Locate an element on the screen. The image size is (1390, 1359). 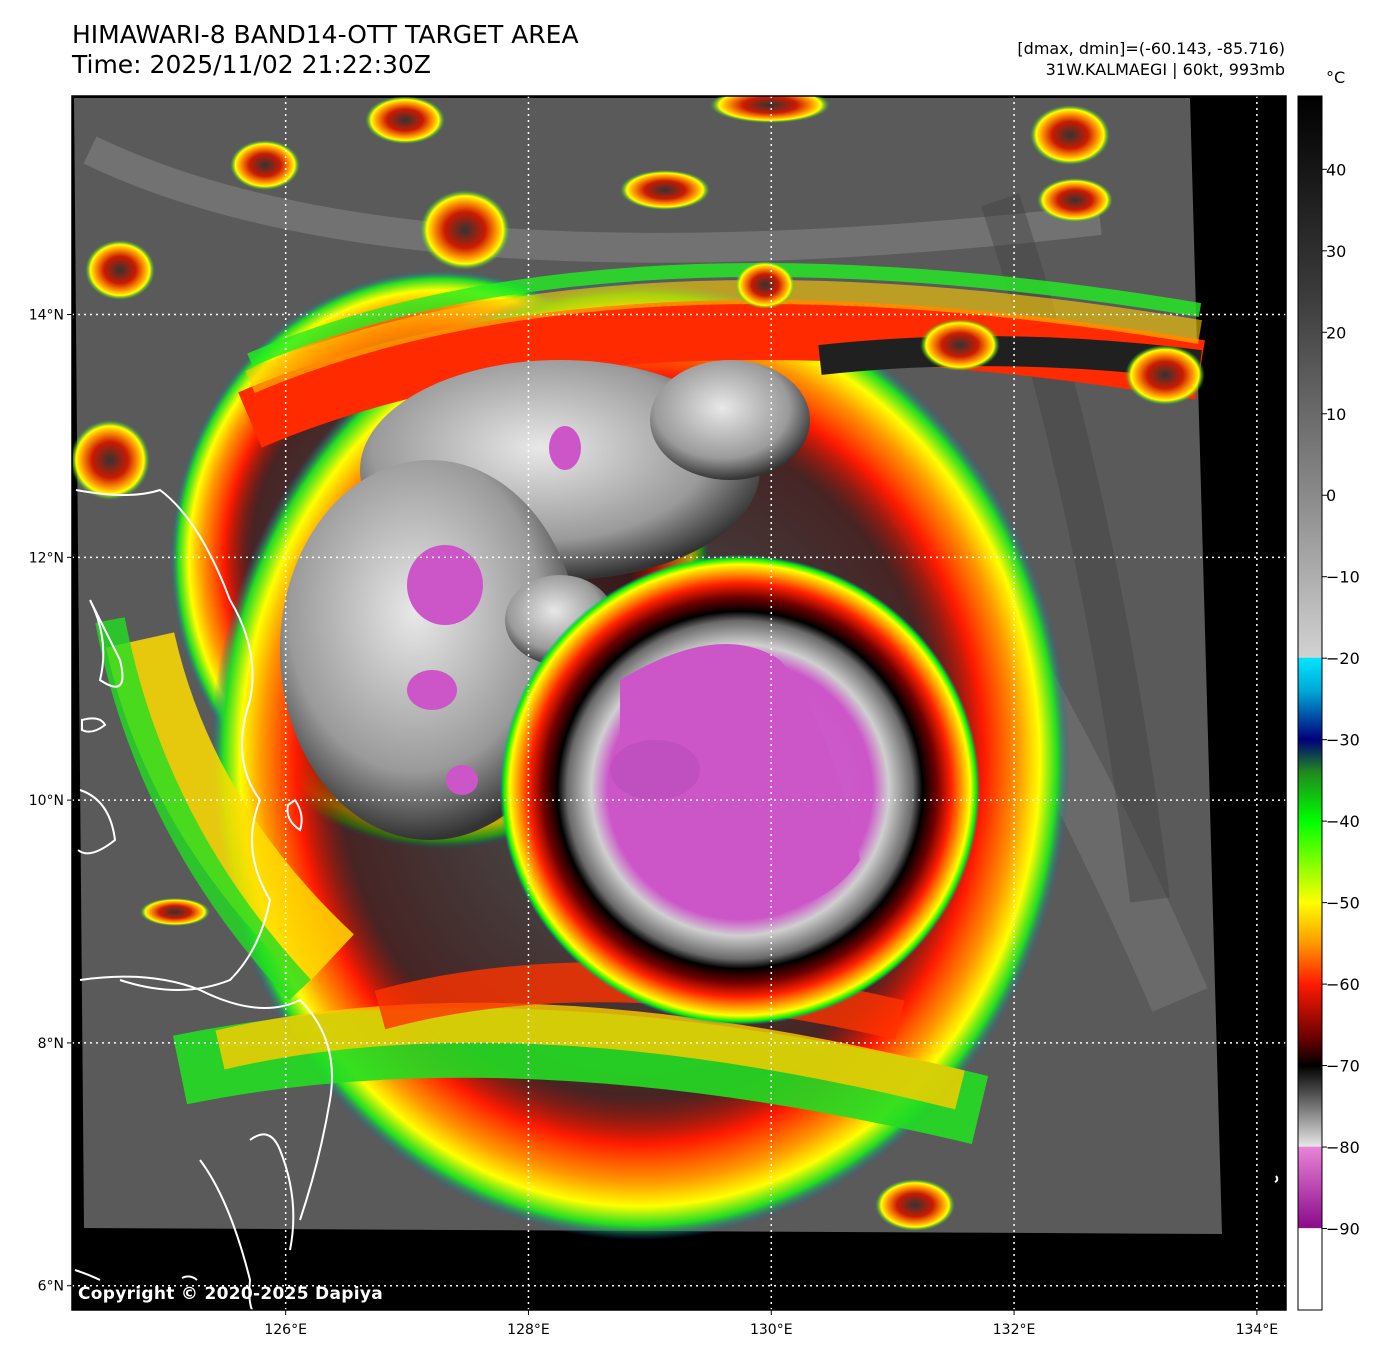
lon-tick-label: 132°E is located at coordinates (1014, 1330).